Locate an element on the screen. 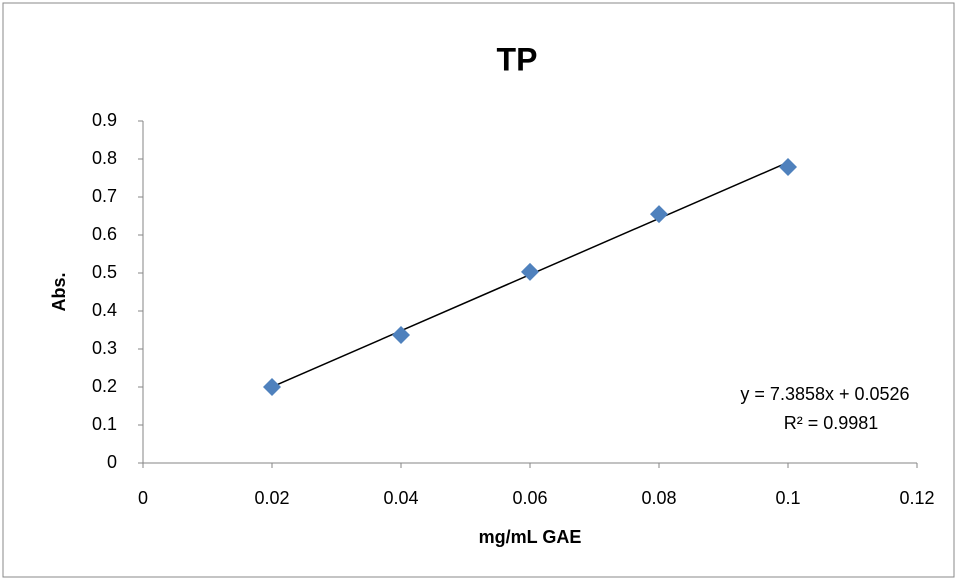 The height and width of the screenshot is (580, 957). y-axis-label: Abs. is located at coordinates (59, 291).